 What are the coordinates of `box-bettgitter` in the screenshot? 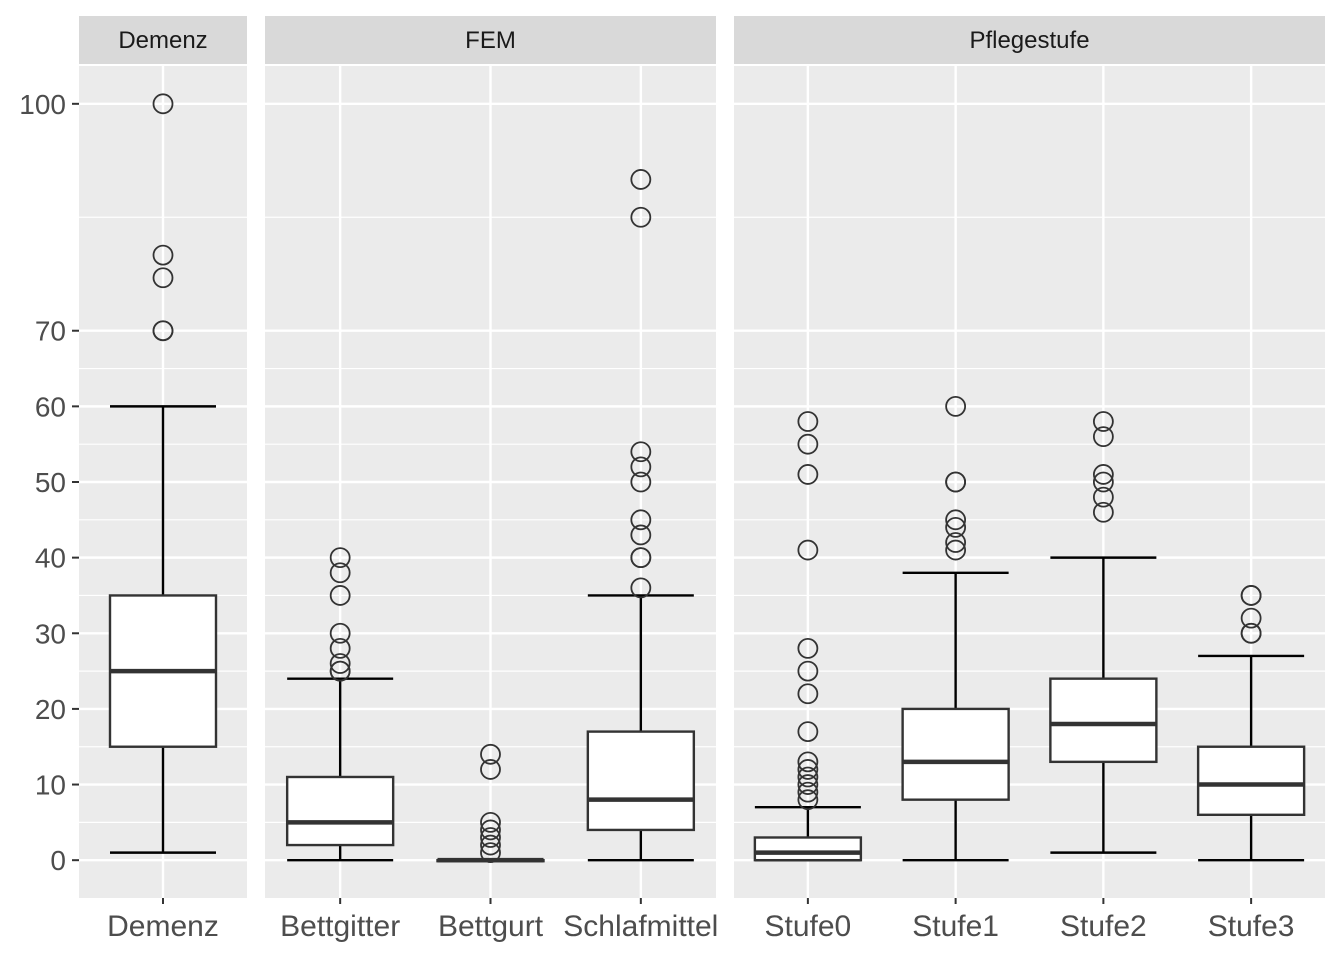 It's located at (340, 704).